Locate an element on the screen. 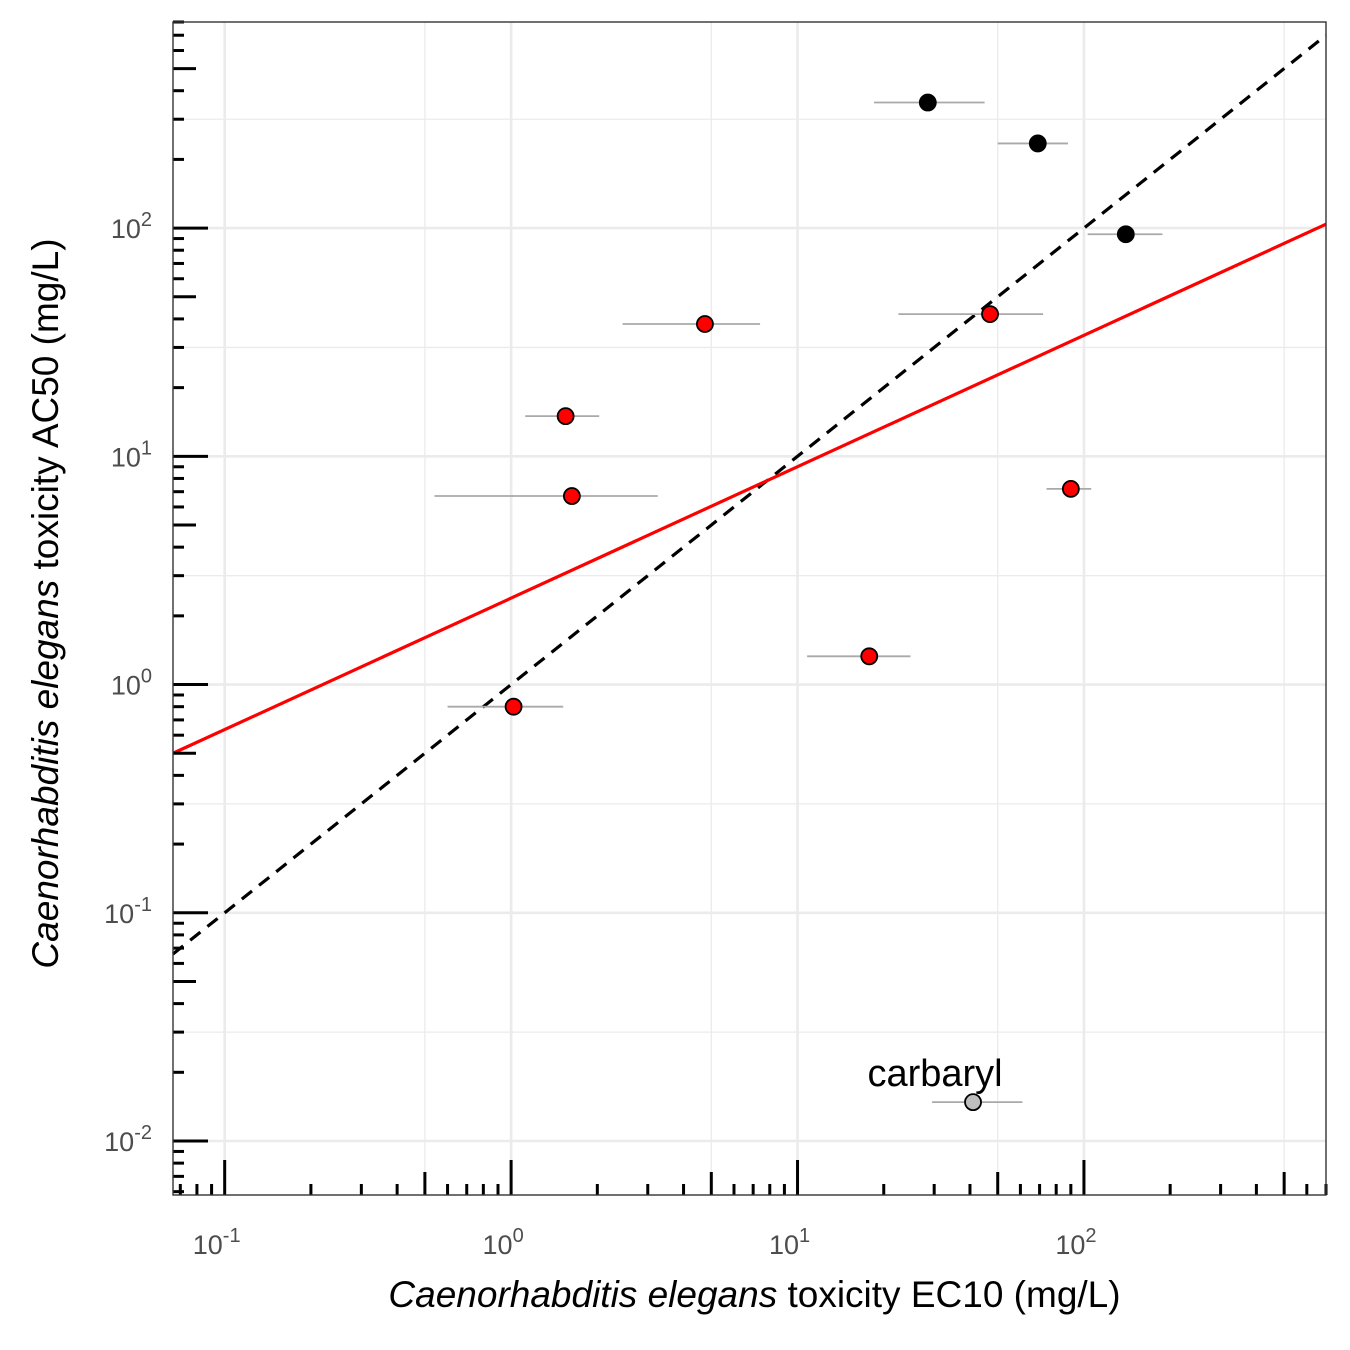 This screenshot has width=1350, height=1350. y-tick-exponent: -2 is located at coordinates (143, 1133).